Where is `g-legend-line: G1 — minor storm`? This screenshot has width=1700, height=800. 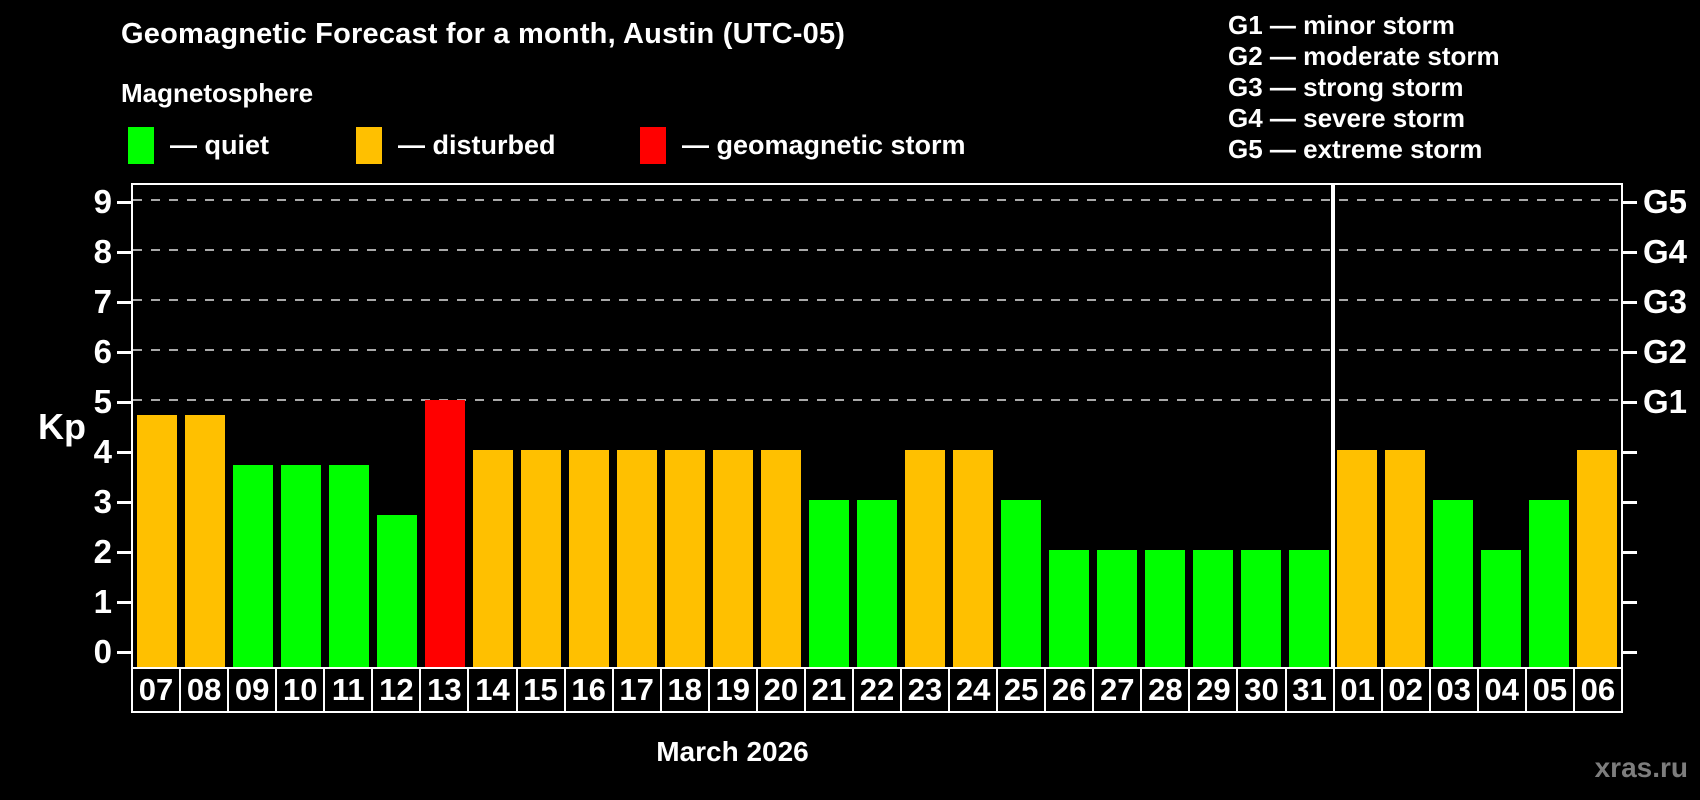 g-legend-line: G1 — minor storm is located at coordinates (1341, 25).